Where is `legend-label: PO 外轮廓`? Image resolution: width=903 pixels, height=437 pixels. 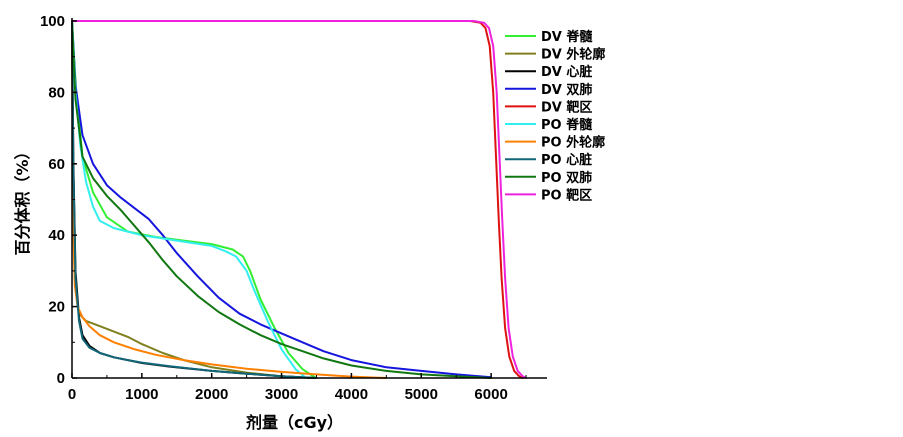 legend-label: PO 外轮廓 is located at coordinates (573, 143).